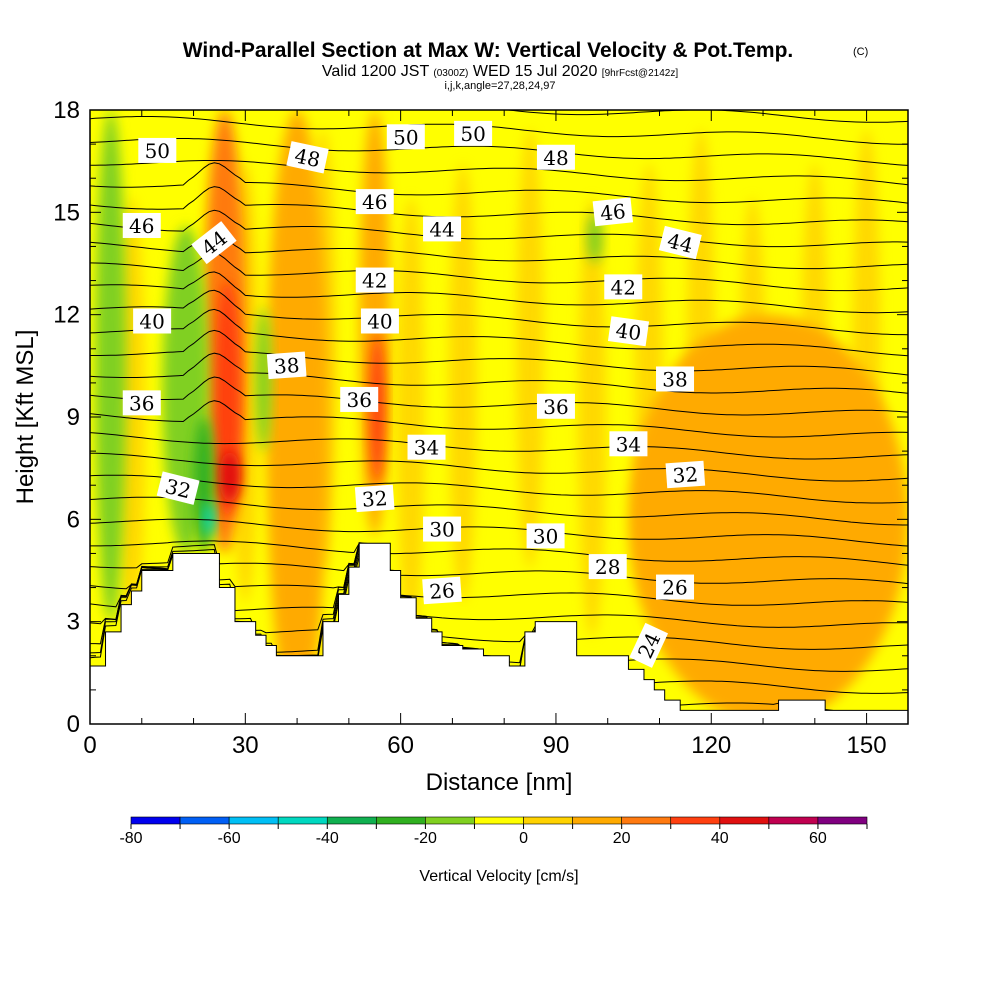 The height and width of the screenshot is (1000, 1000). I want to click on contour-label-text: 46, so click(613, 212).